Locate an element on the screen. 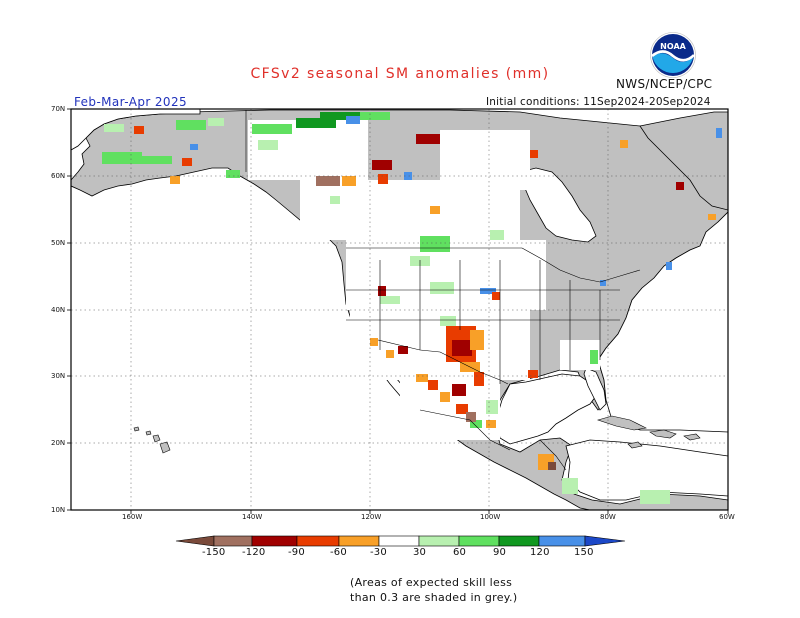 The height and width of the screenshot is (618, 800). agency-label: NWS/NCEP/CPC is located at coordinates (664, 84).